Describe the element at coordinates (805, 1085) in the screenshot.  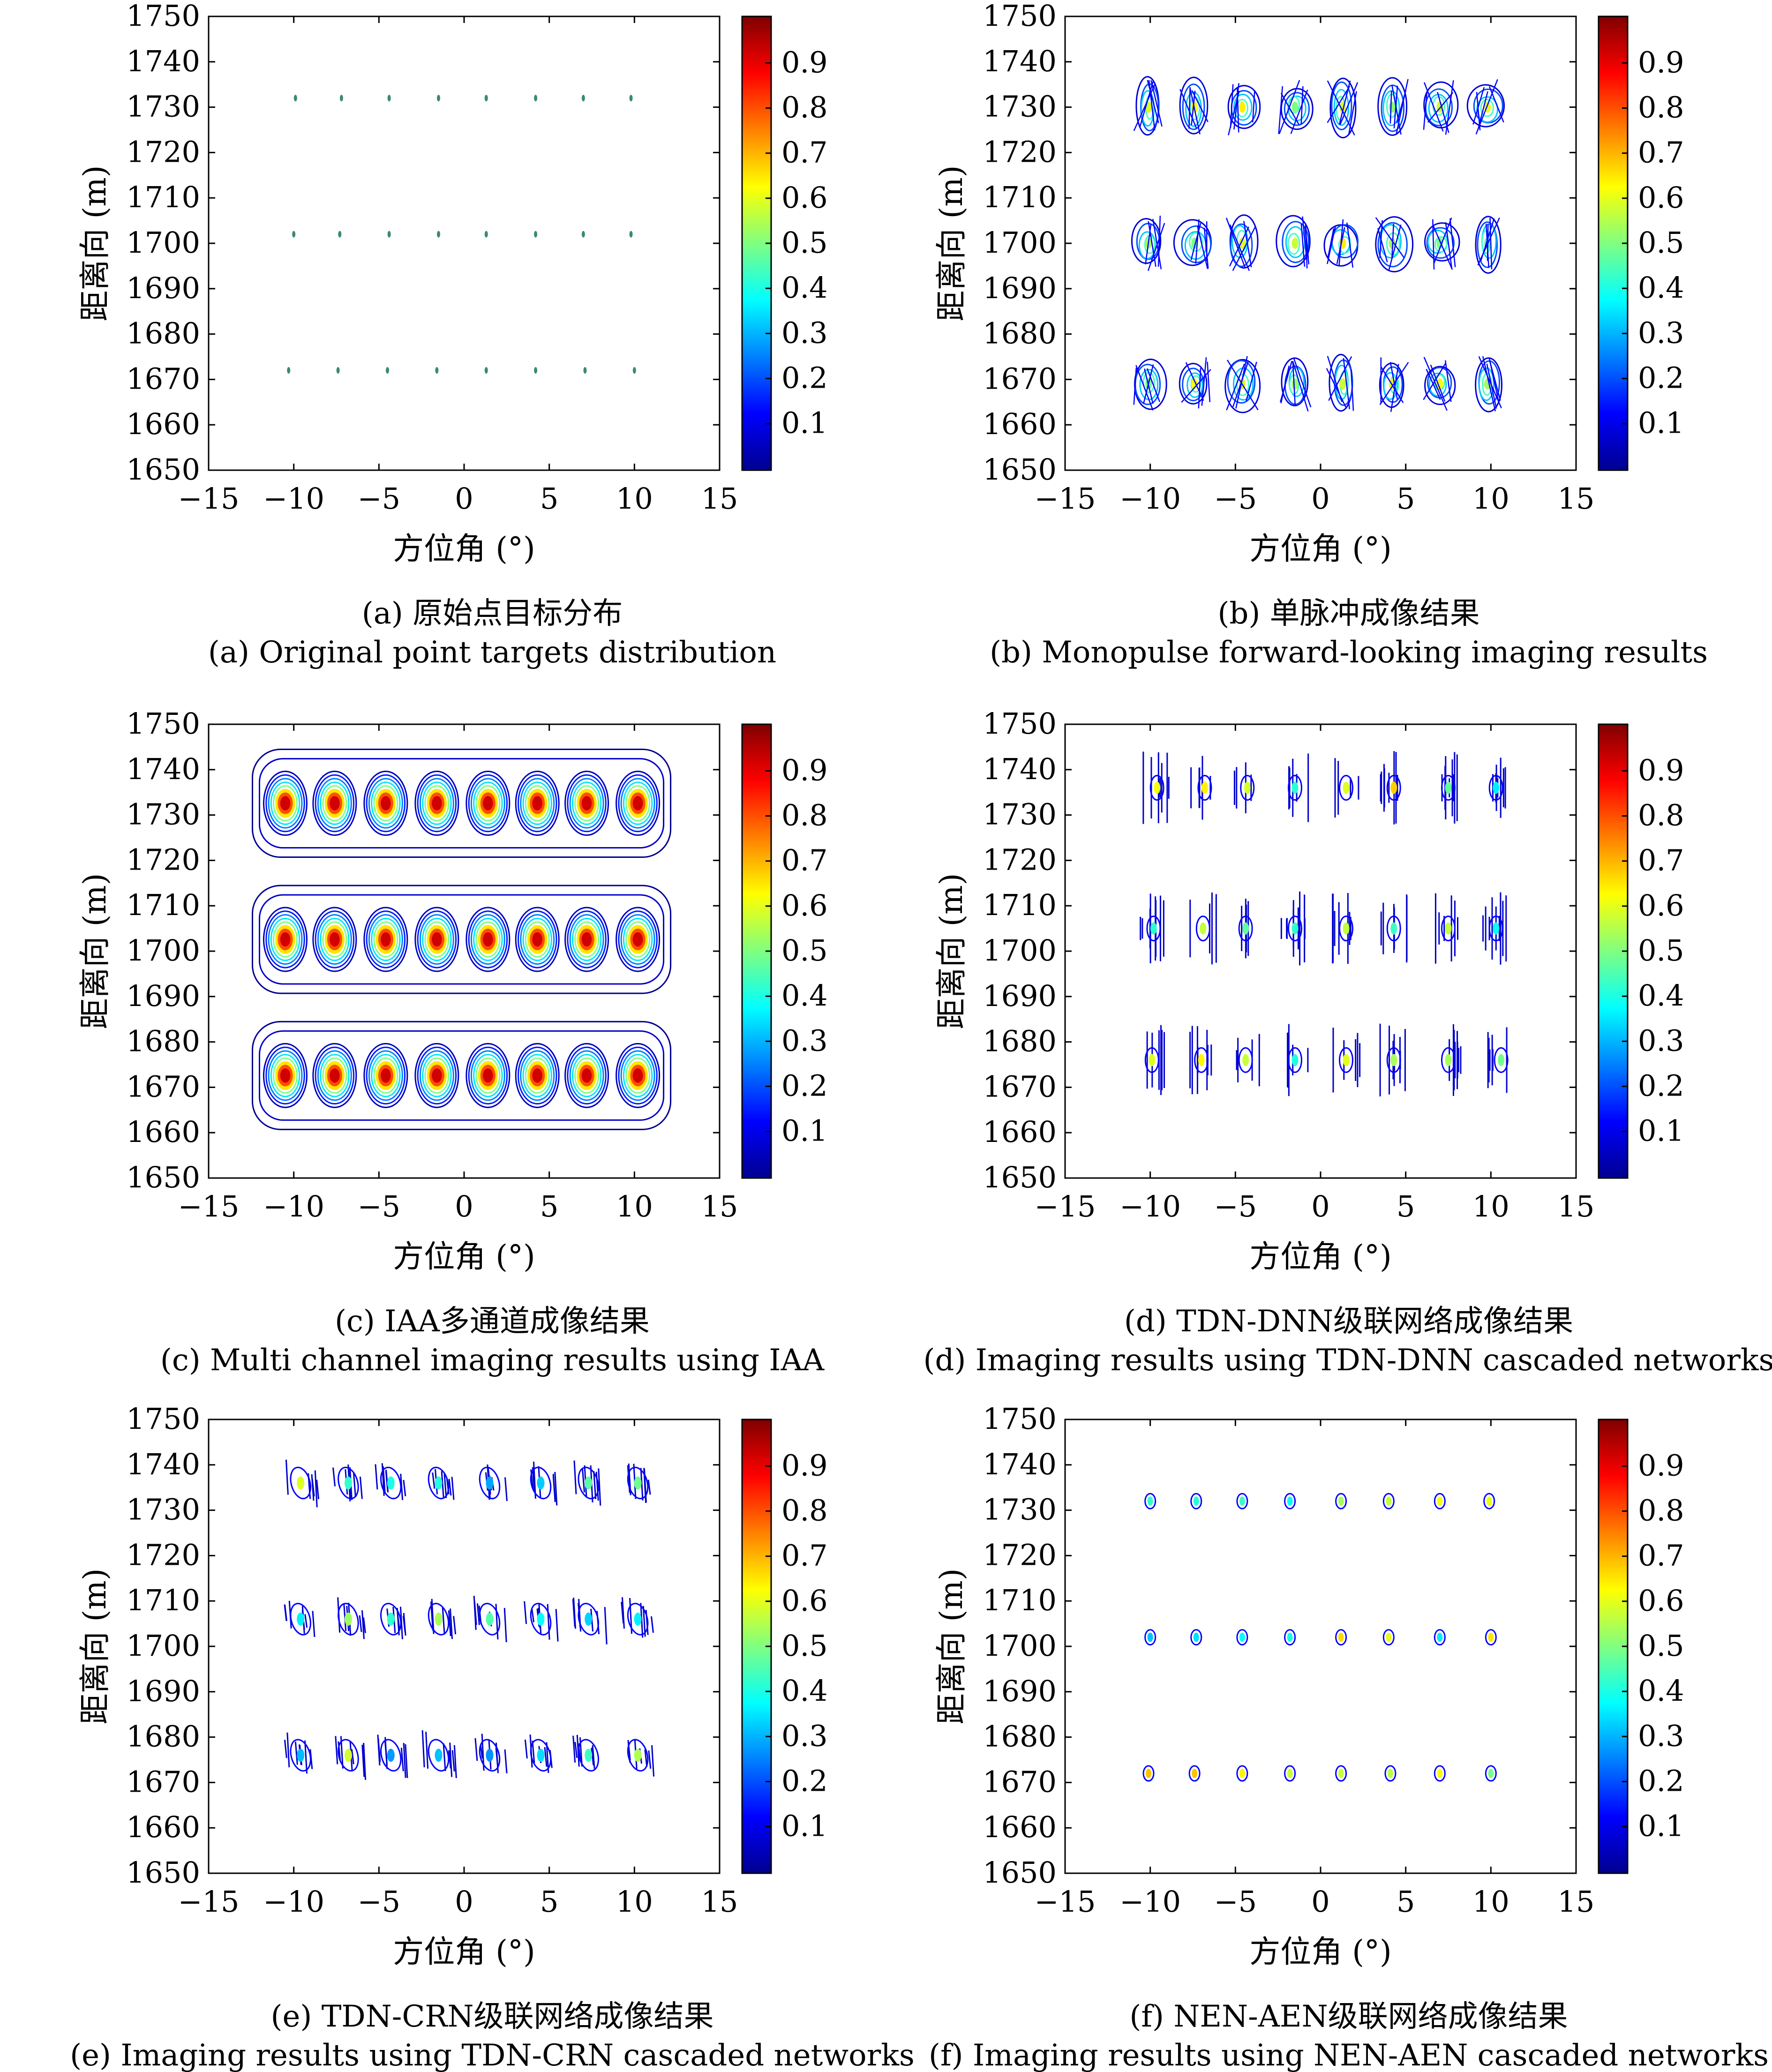
I see `colorbar-tick-label: 0.2` at that location.